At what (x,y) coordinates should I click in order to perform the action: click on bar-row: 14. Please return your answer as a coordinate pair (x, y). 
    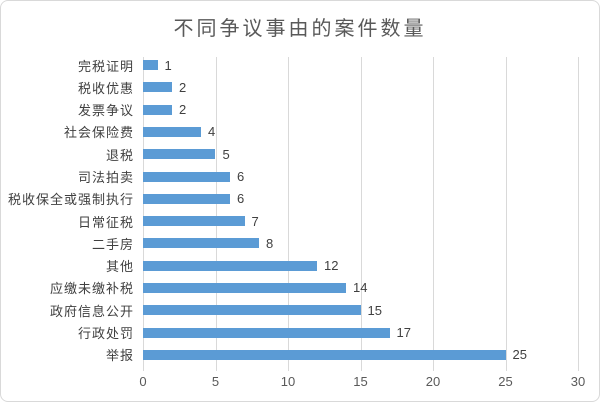
    Looking at the image, I should click on (360, 288).